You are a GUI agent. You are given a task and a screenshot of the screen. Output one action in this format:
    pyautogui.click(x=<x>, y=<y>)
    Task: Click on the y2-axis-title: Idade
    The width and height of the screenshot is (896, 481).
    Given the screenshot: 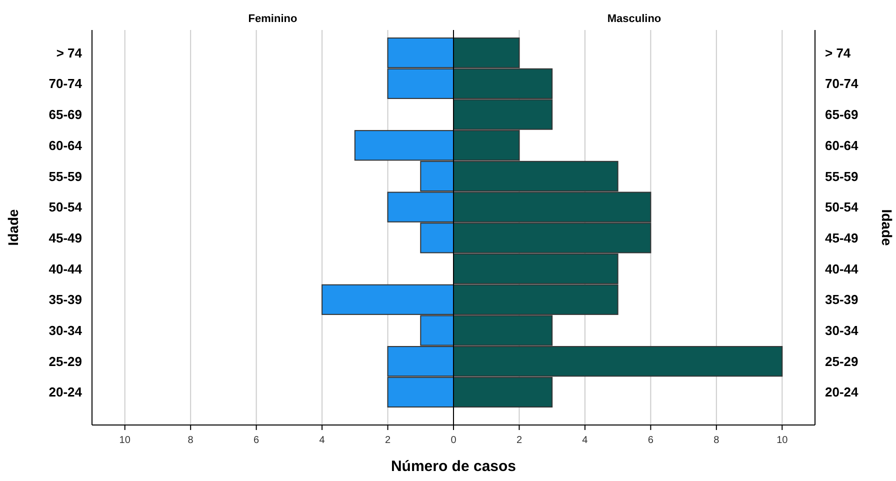 What is the action you would take?
    pyautogui.click(x=887, y=227)
    